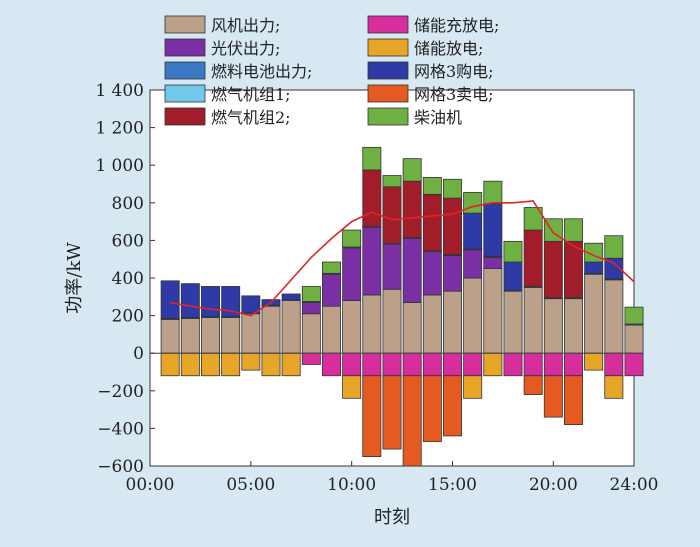 Image resolution: width=700 pixels, height=547 pixels. Describe the element at coordinates (473, 315) in the screenshot. I see `bar-seg-0-h16` at that location.